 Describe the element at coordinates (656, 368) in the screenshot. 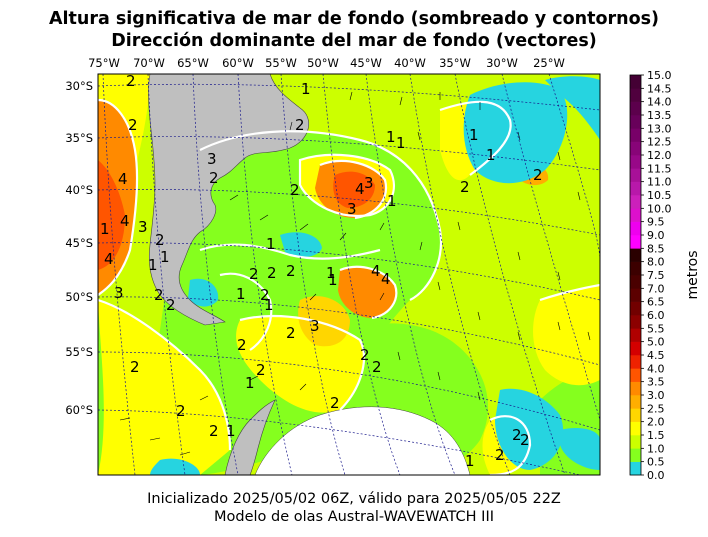

I see `colorbar-tick-label: 4.0` at that location.